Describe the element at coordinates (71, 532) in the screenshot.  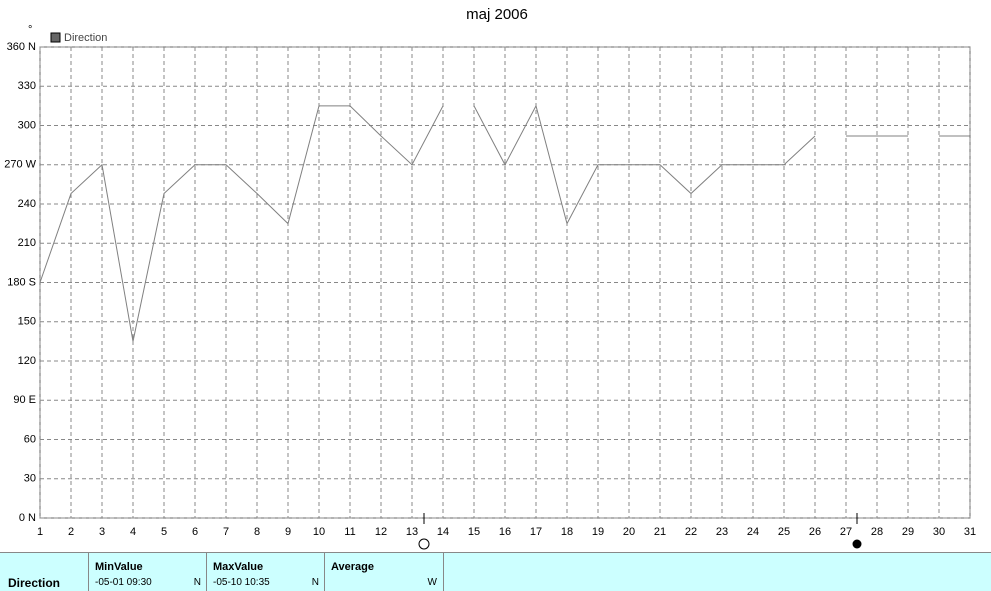
I see `x-tick-label: 2` at that location.